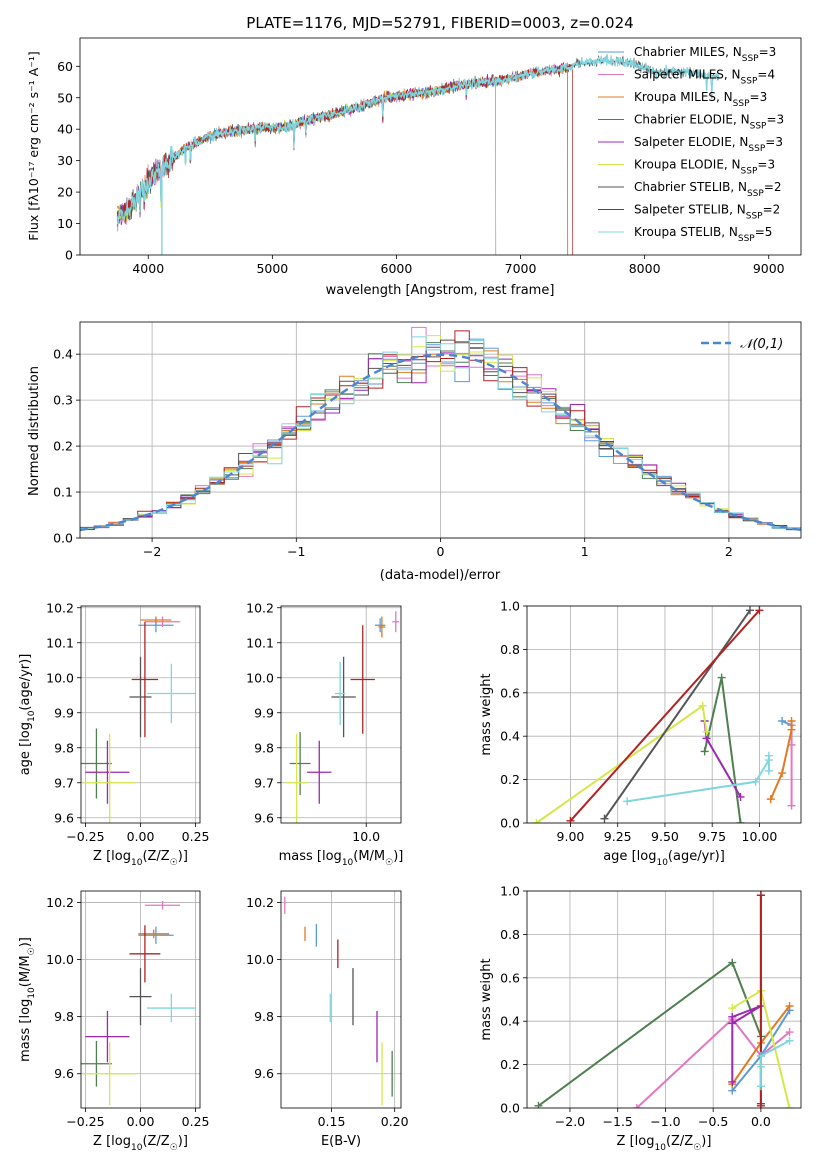  What do you see at coordinates (486, 714) in the screenshot?
I see `y-label: mass weight` at bounding box center [486, 714].